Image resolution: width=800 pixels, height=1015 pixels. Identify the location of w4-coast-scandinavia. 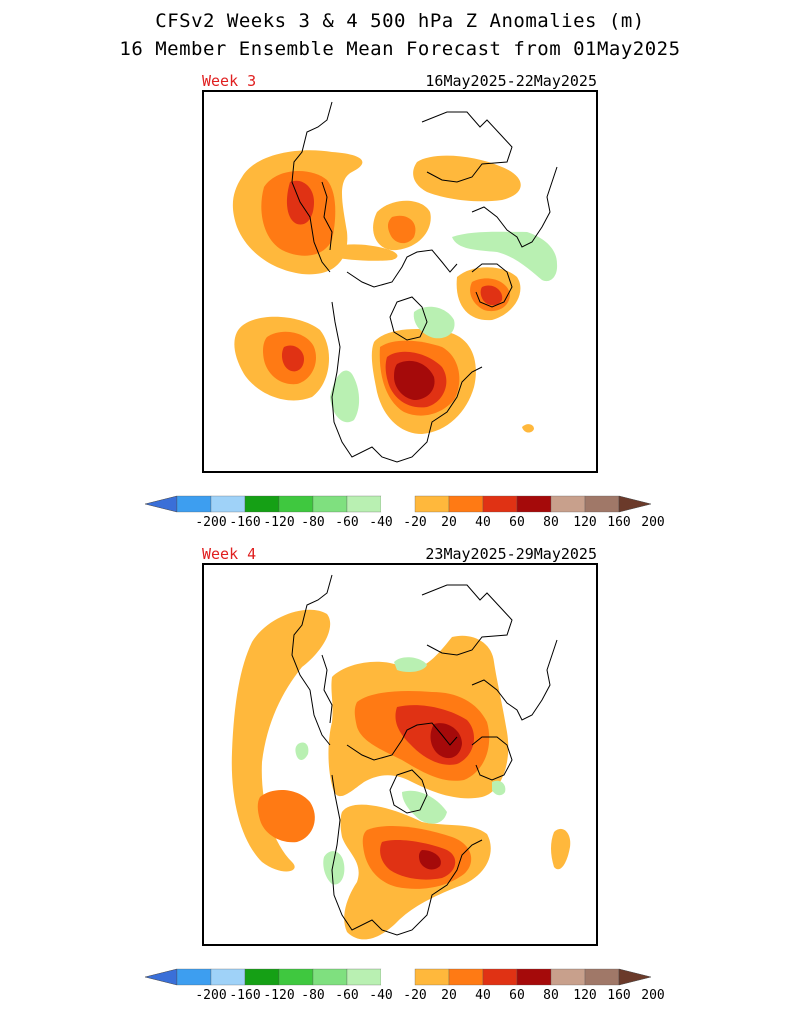
(514, 680).